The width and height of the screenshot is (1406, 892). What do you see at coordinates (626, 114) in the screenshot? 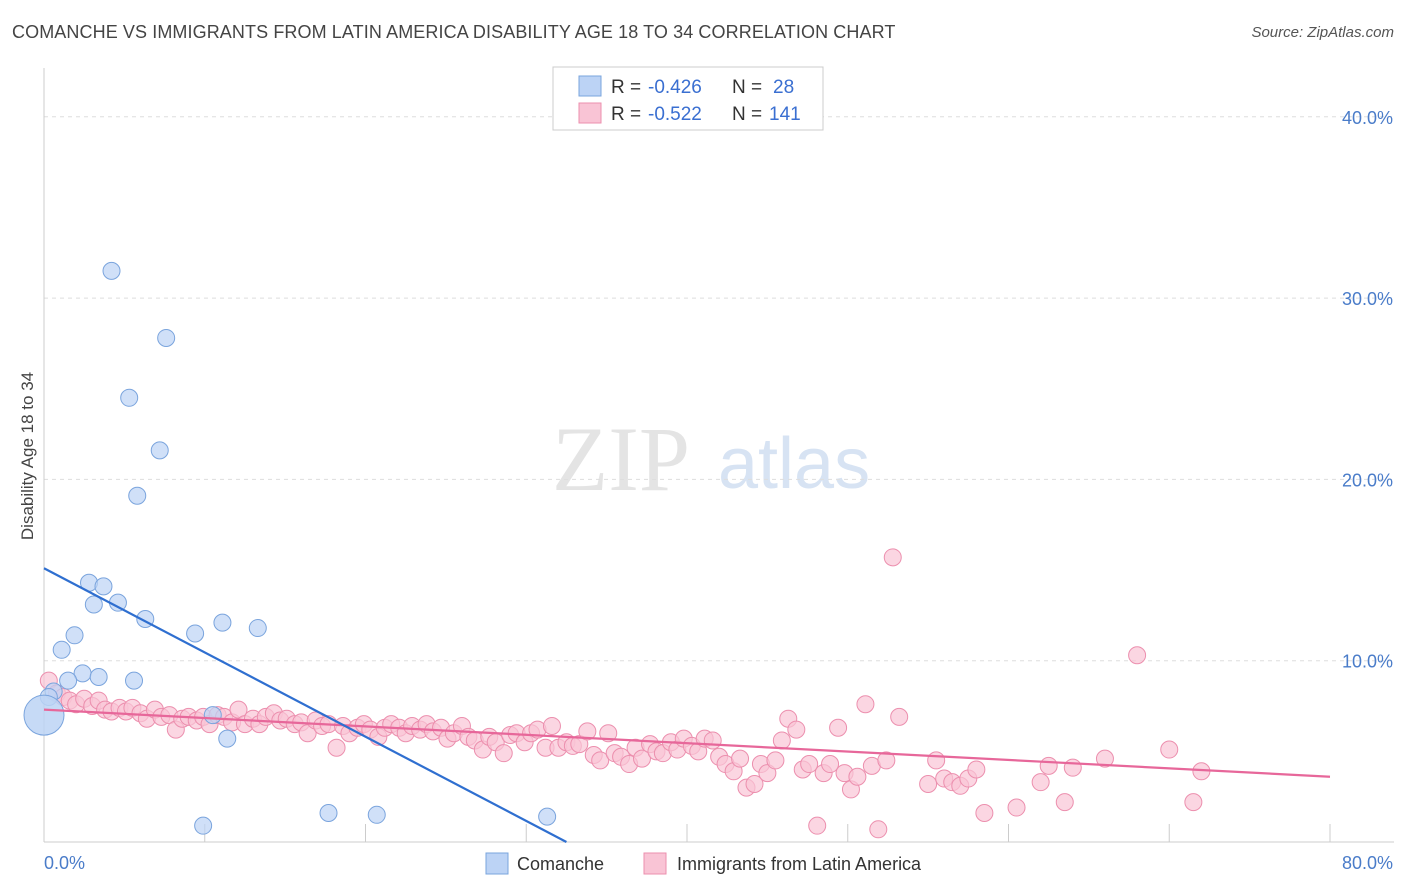
I see `legend-r-label-latin: R =` at bounding box center [626, 114].